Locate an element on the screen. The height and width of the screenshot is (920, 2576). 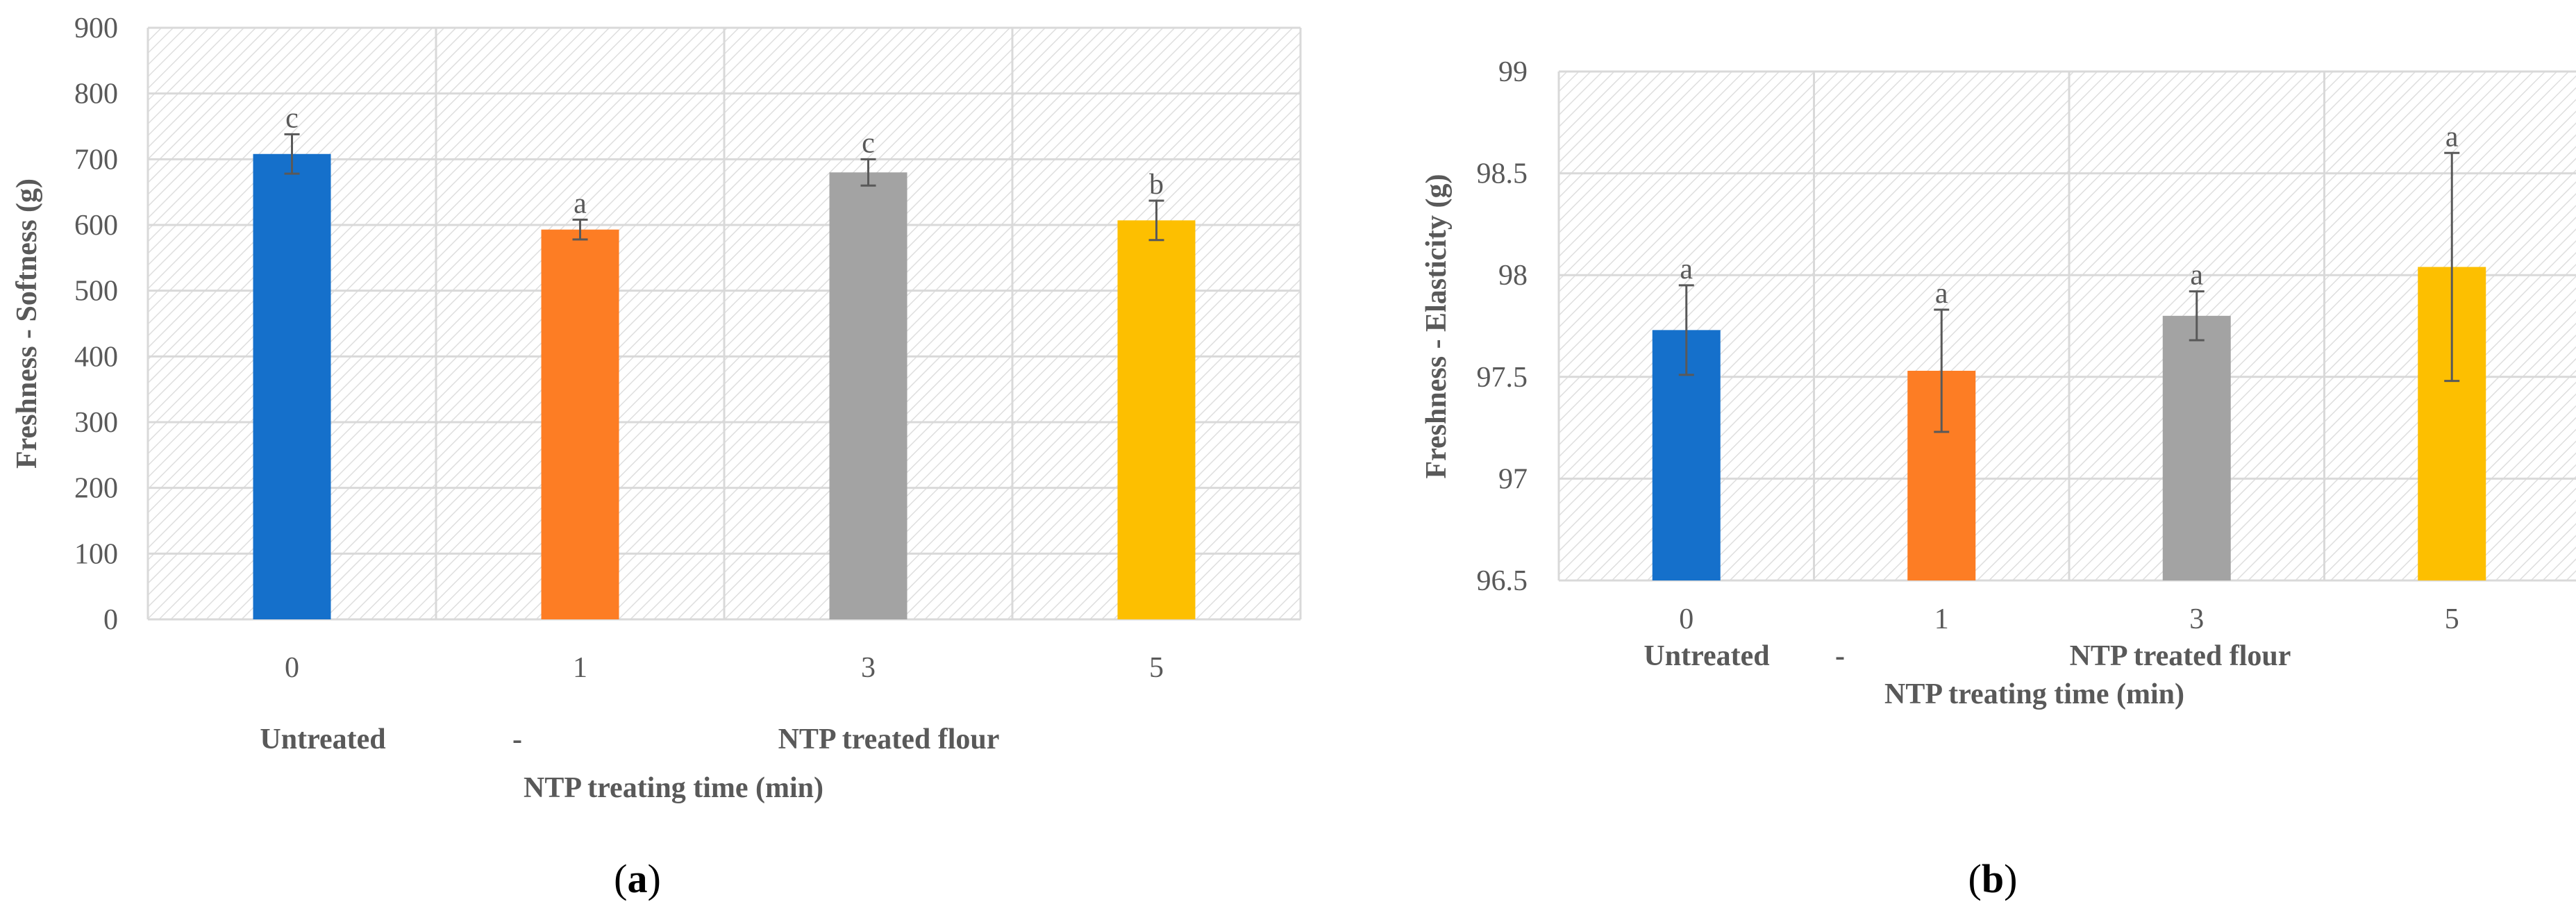
chart-b-significance-1: a is located at coordinates (1941, 294).